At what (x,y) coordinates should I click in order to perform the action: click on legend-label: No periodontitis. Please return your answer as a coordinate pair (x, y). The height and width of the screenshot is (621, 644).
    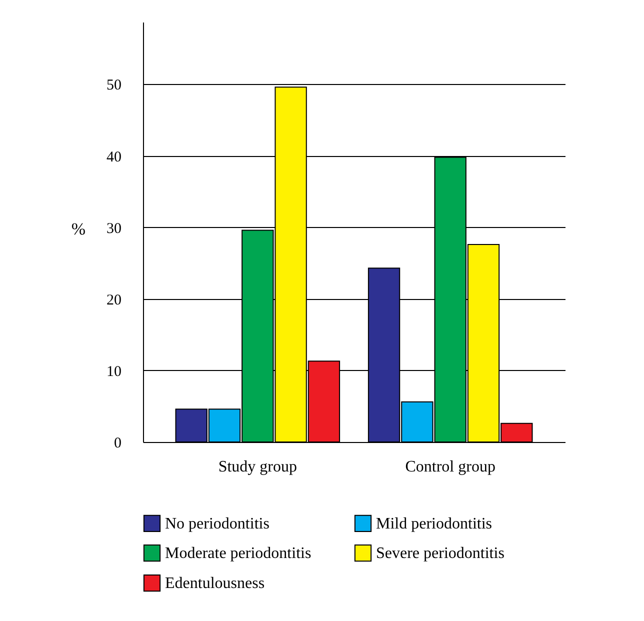
    Looking at the image, I should click on (217, 523).